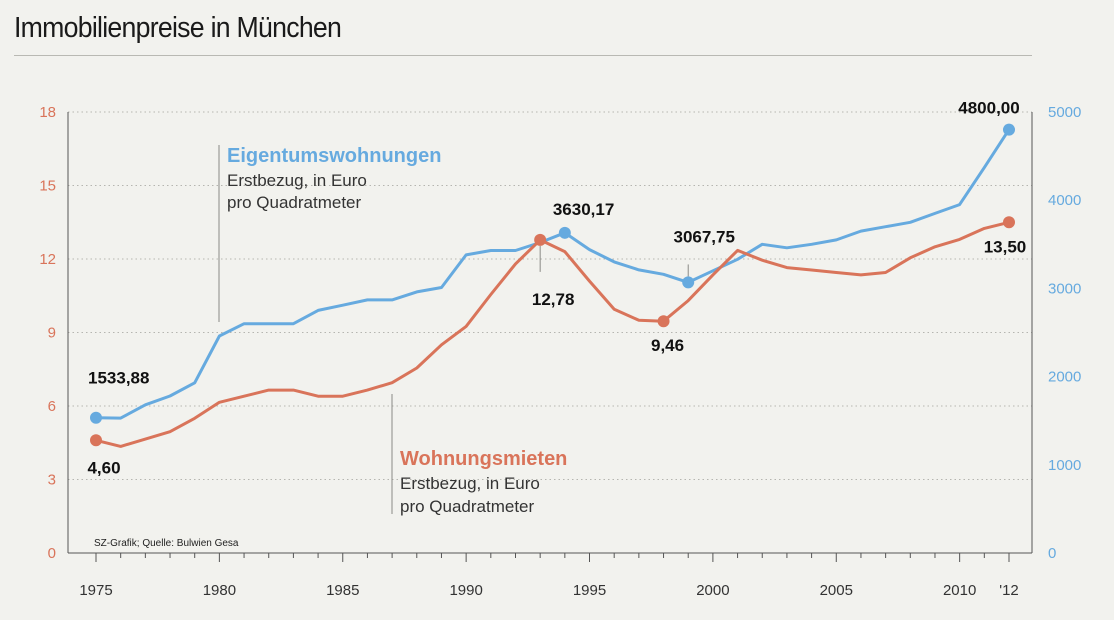 Image resolution: width=1114 pixels, height=620 pixels. What do you see at coordinates (1052, 553) in the screenshot?
I see `y-right-tick-label: 0` at bounding box center [1052, 553].